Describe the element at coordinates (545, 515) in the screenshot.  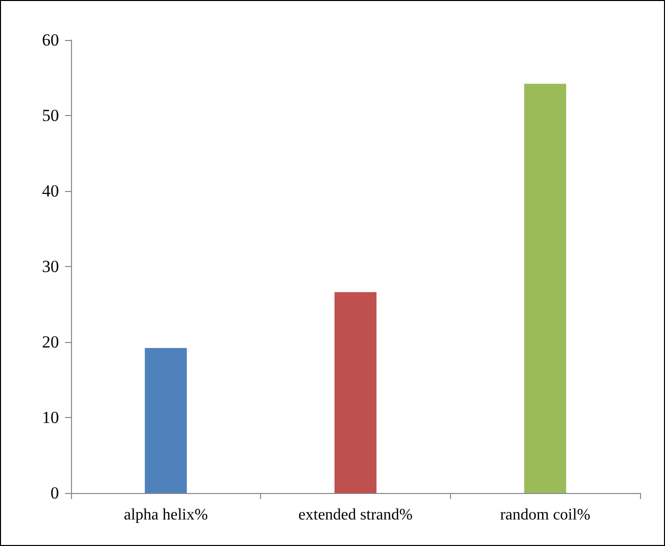
I see `x-tick-label: random coil%` at that location.